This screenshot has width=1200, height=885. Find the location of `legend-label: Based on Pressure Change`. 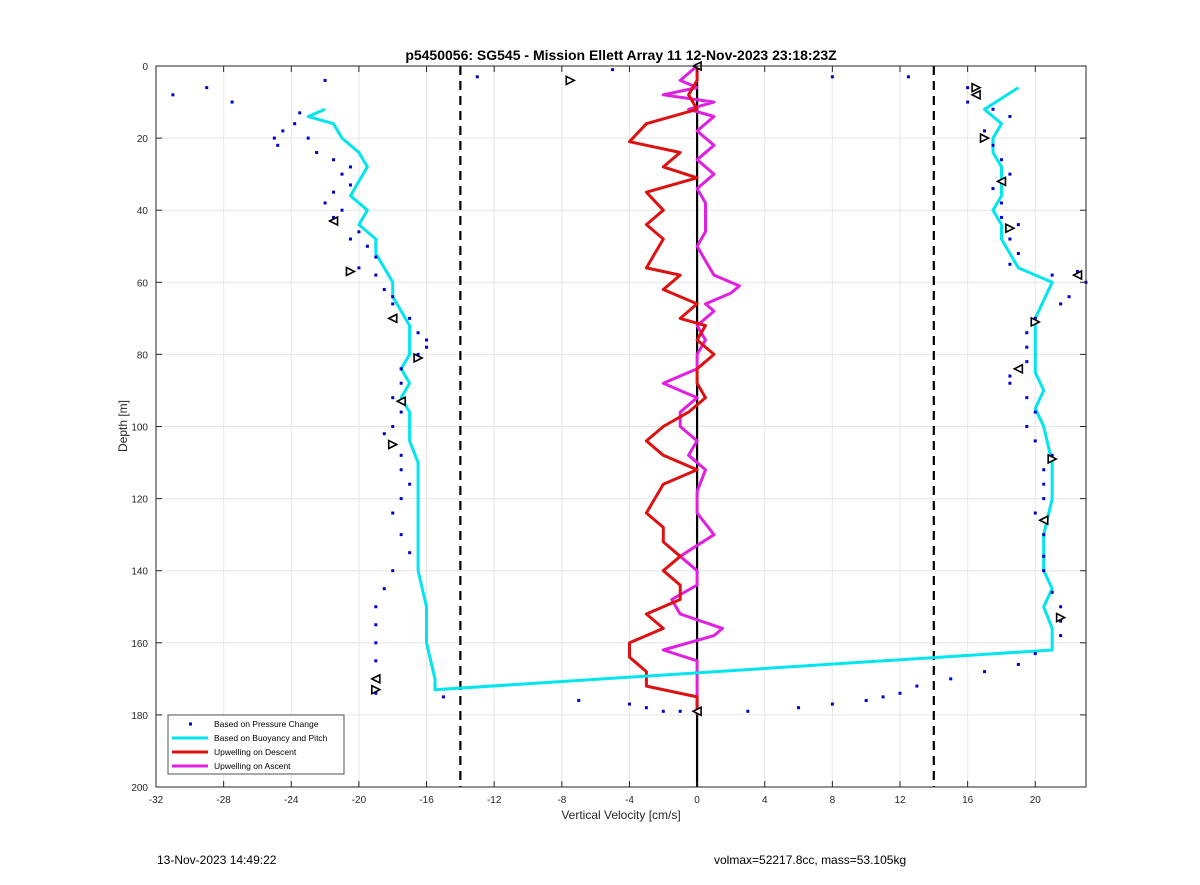

legend-label: Based on Pressure Change is located at coordinates (266, 724).